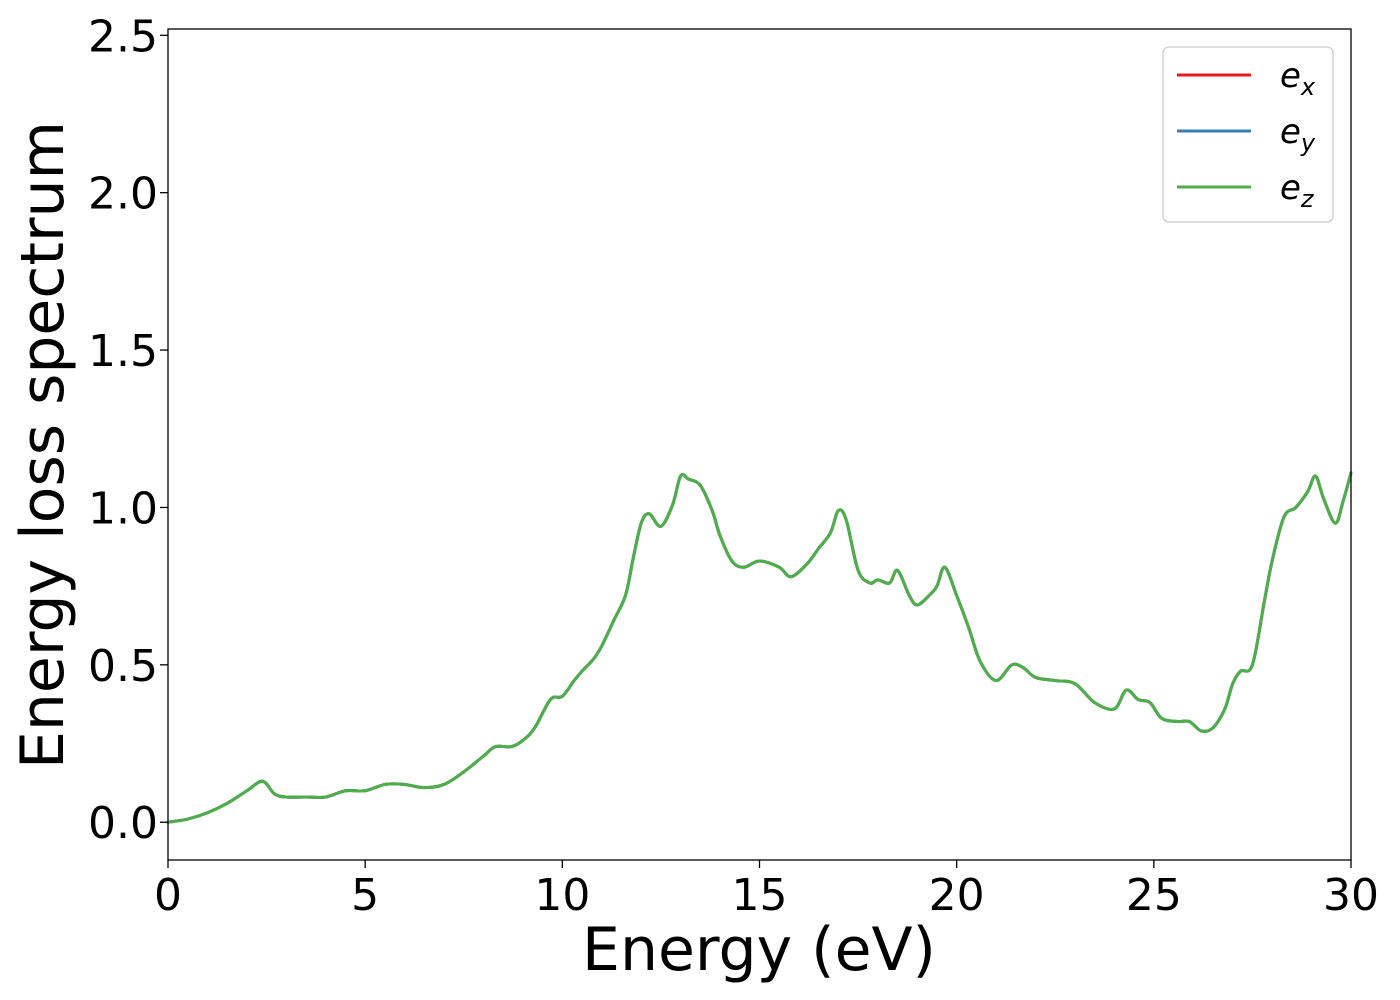 This screenshot has width=1400, height=1000. I want to click on y-tick-label: 2.0, so click(123, 194).